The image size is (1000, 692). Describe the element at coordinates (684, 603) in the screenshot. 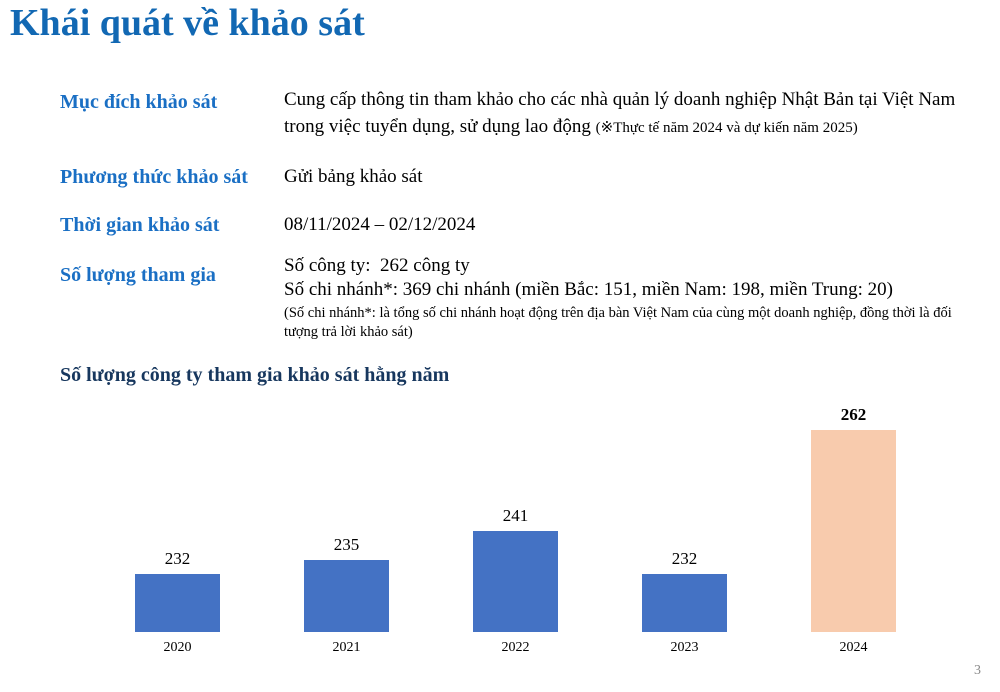

I see `bar-2023` at that location.